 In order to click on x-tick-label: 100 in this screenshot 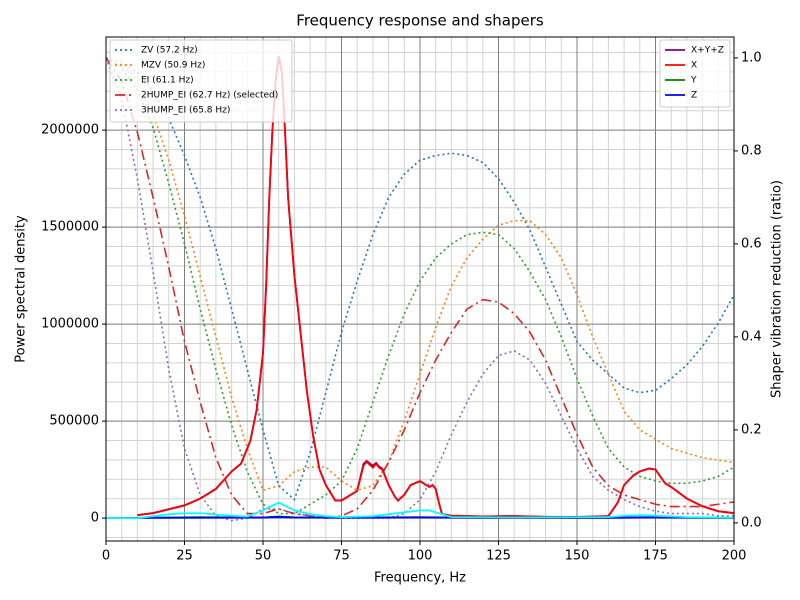, I will do `click(420, 556)`.